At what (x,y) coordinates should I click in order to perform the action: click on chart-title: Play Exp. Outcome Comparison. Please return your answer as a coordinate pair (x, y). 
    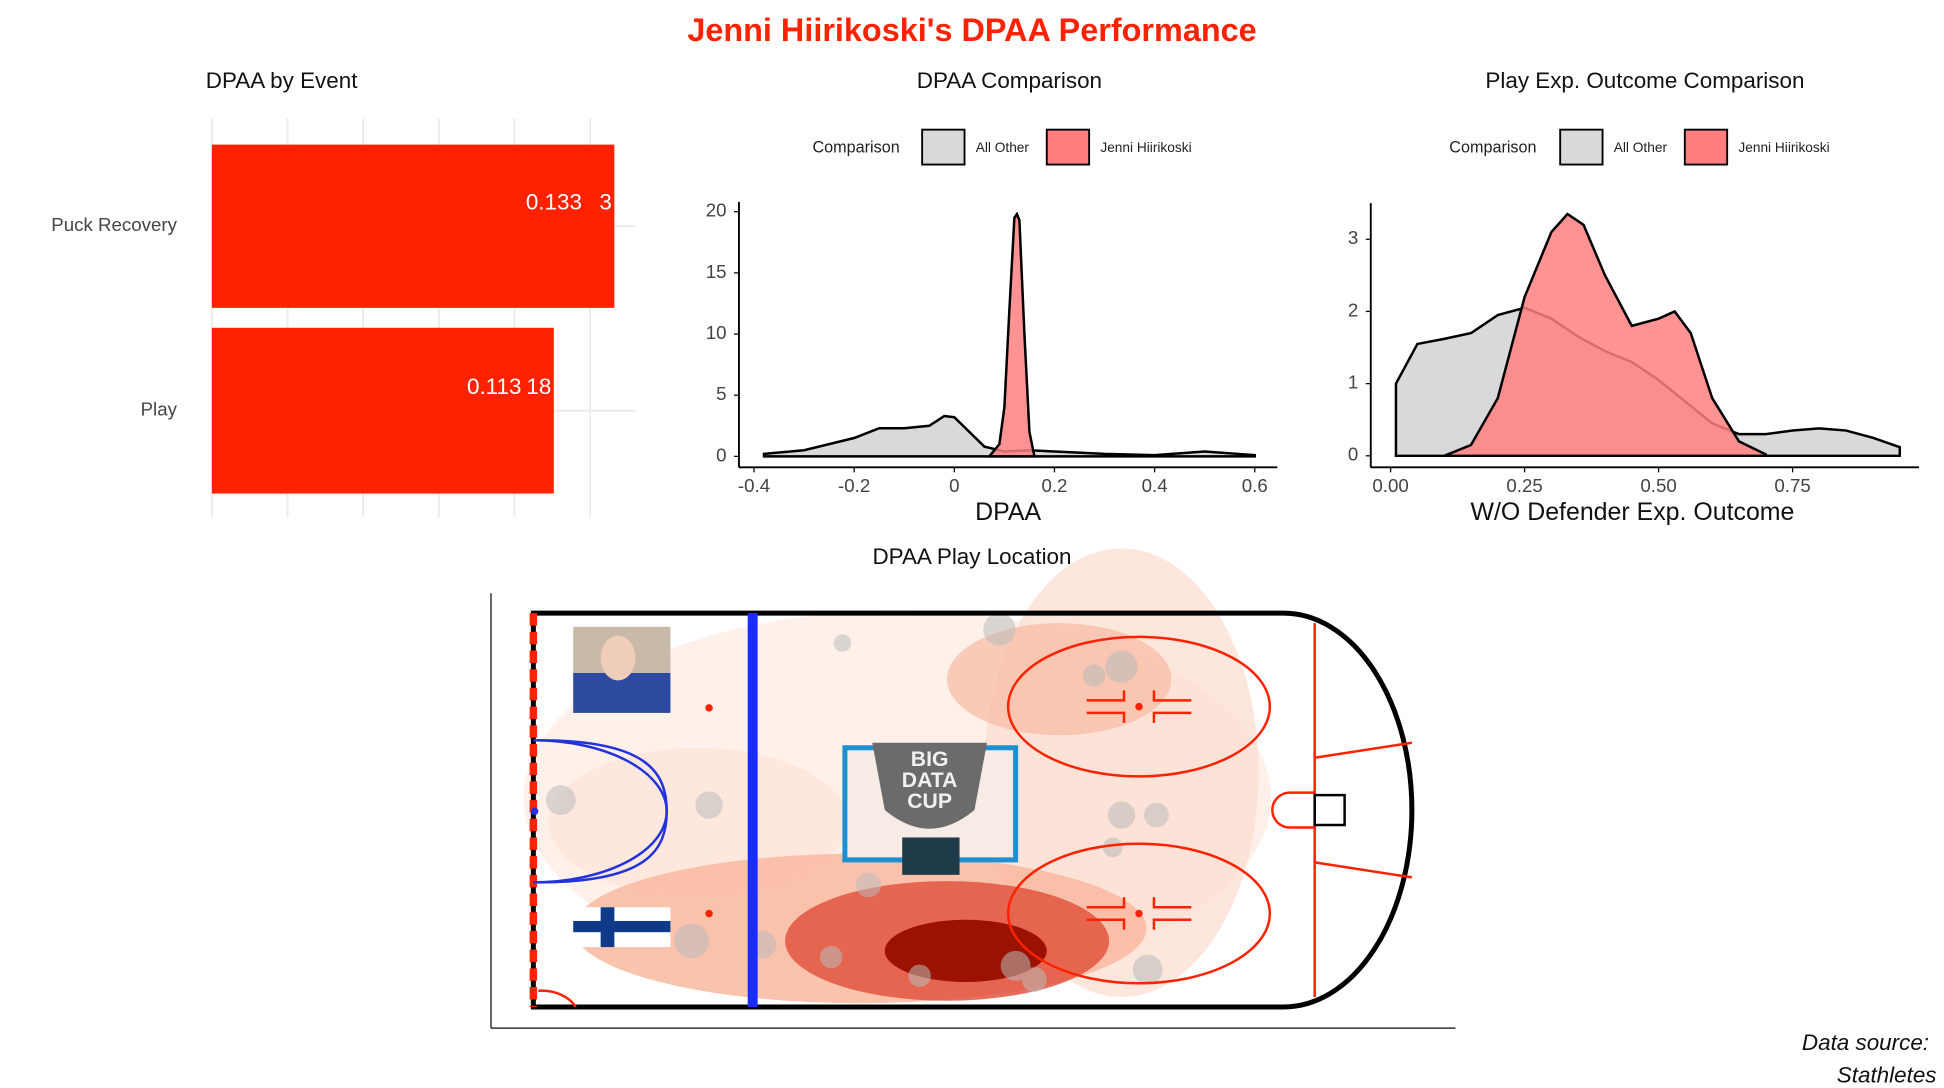
    Looking at the image, I should click on (1644, 80).